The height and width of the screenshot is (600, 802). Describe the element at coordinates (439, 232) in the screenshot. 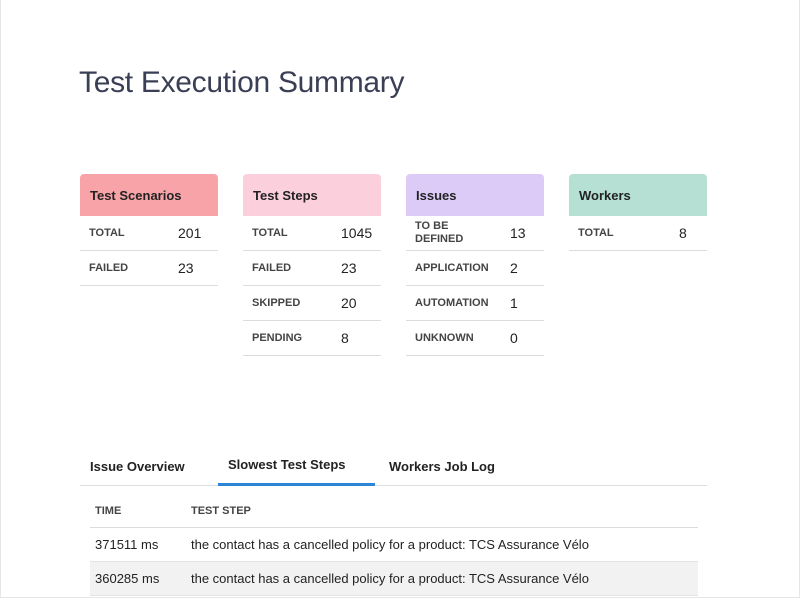

I see `row-label: TO BE DEFINED` at that location.